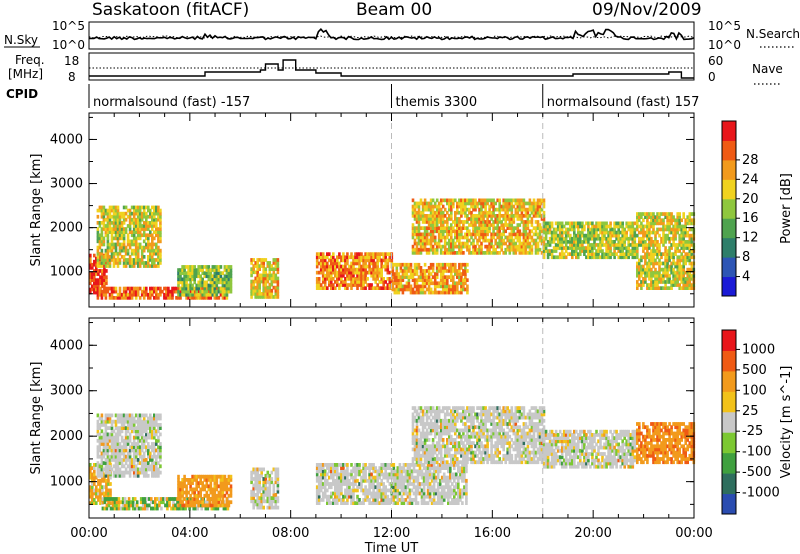  What do you see at coordinates (391, 69) in the screenshot?
I see `frequency-trace` at bounding box center [391, 69].